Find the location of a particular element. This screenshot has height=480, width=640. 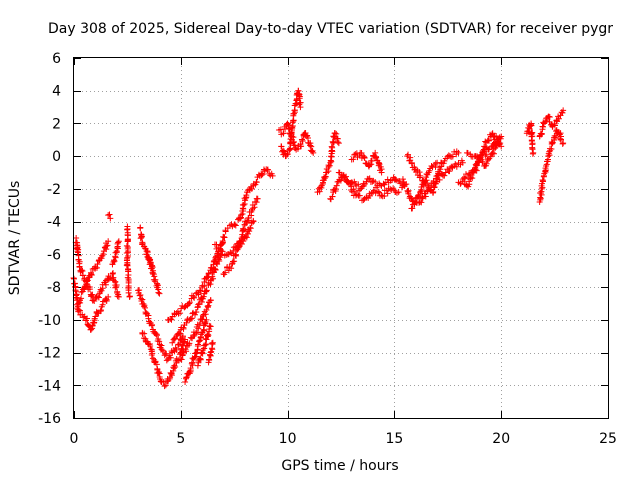

x-tick-label: 20 is located at coordinates (501, 439).